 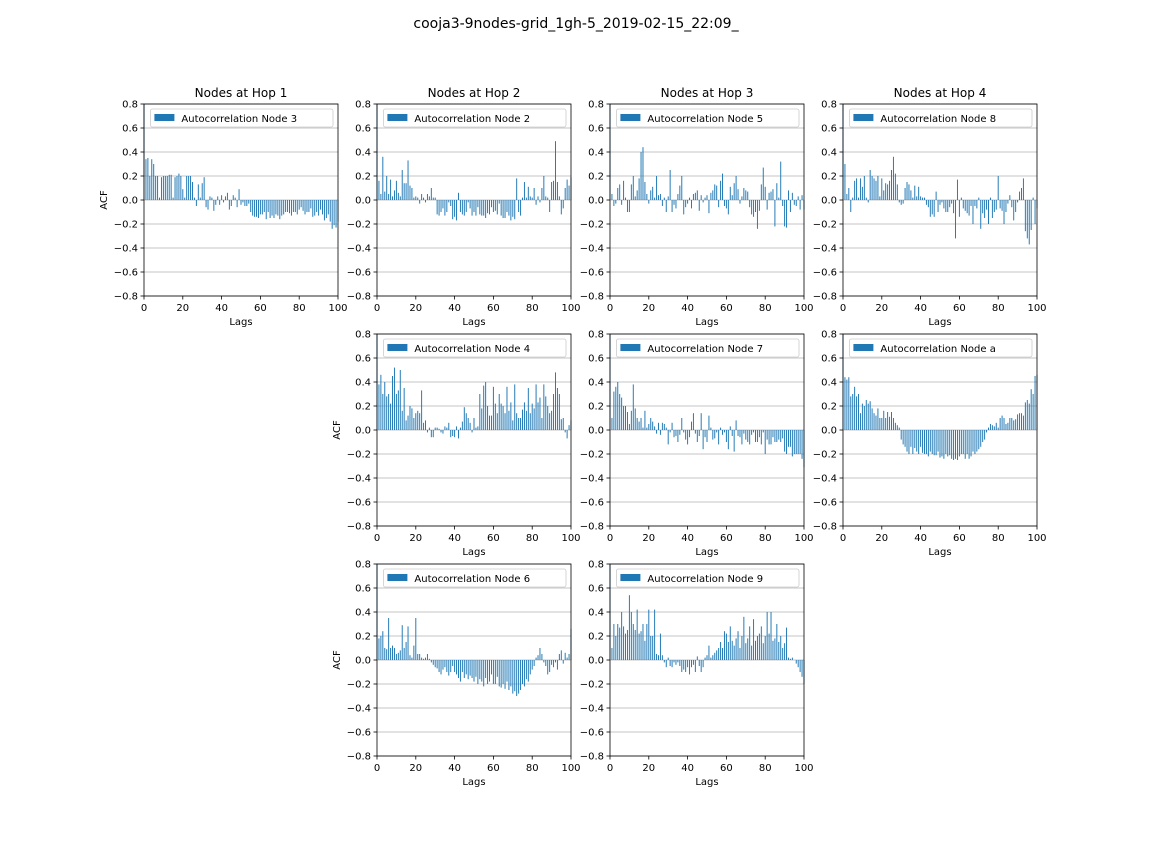 I want to click on y-tick-label: 0.2, so click(x=596, y=177).